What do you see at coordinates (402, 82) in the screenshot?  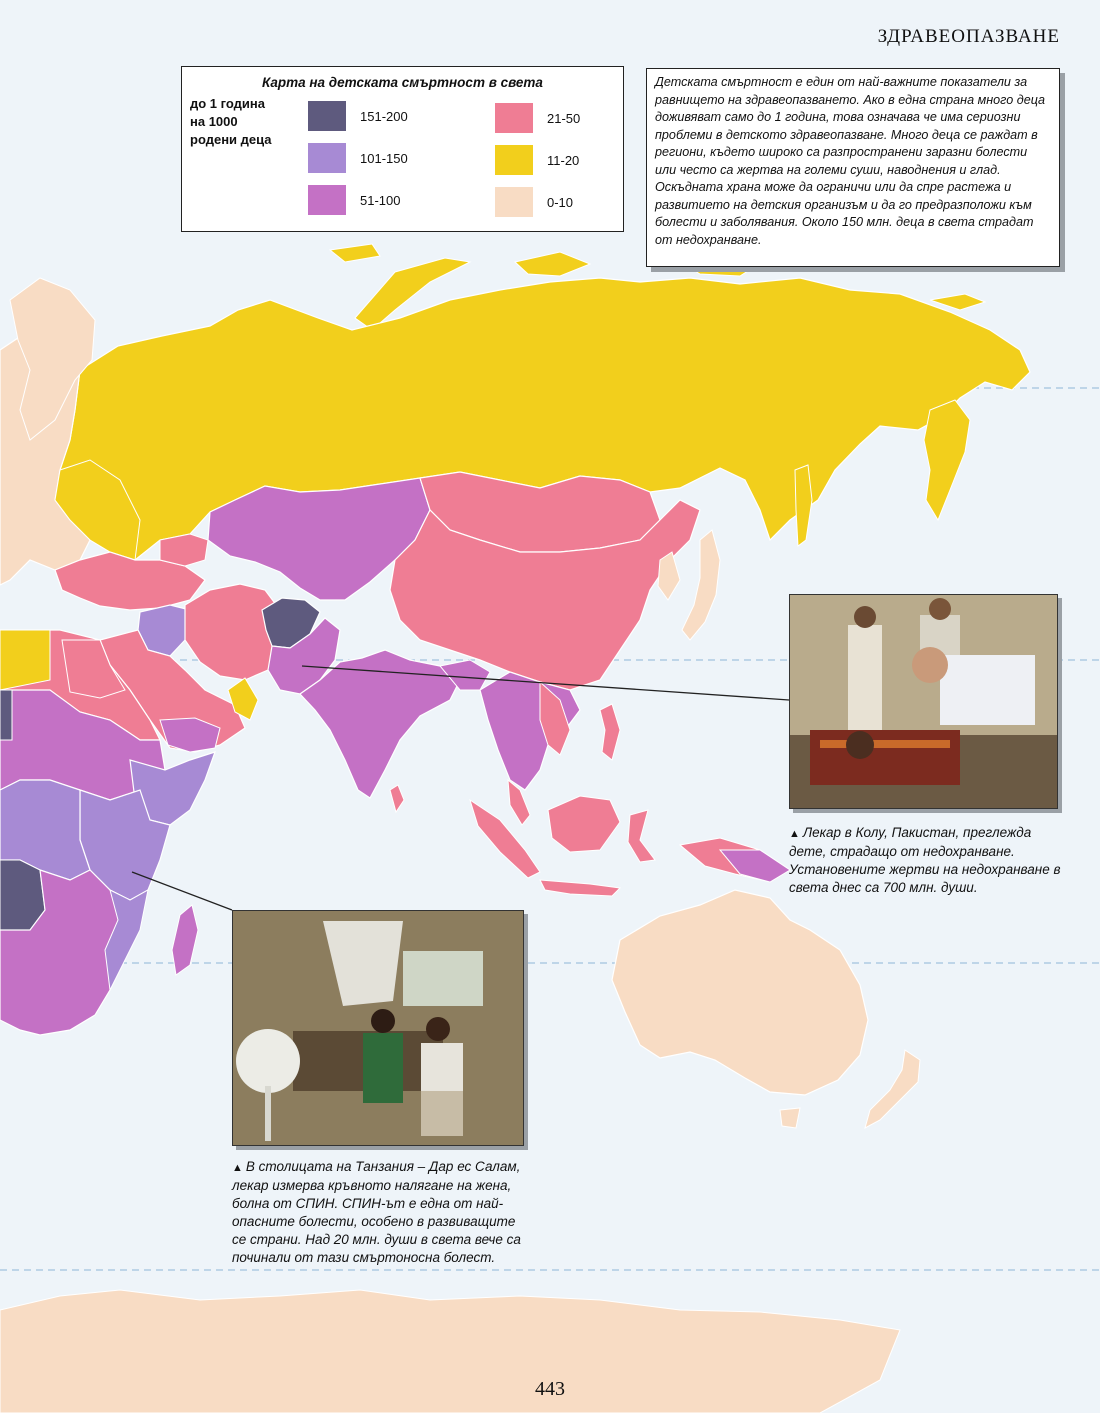 I see `legend-title: Карта на детската смъртност в света` at bounding box center [402, 82].